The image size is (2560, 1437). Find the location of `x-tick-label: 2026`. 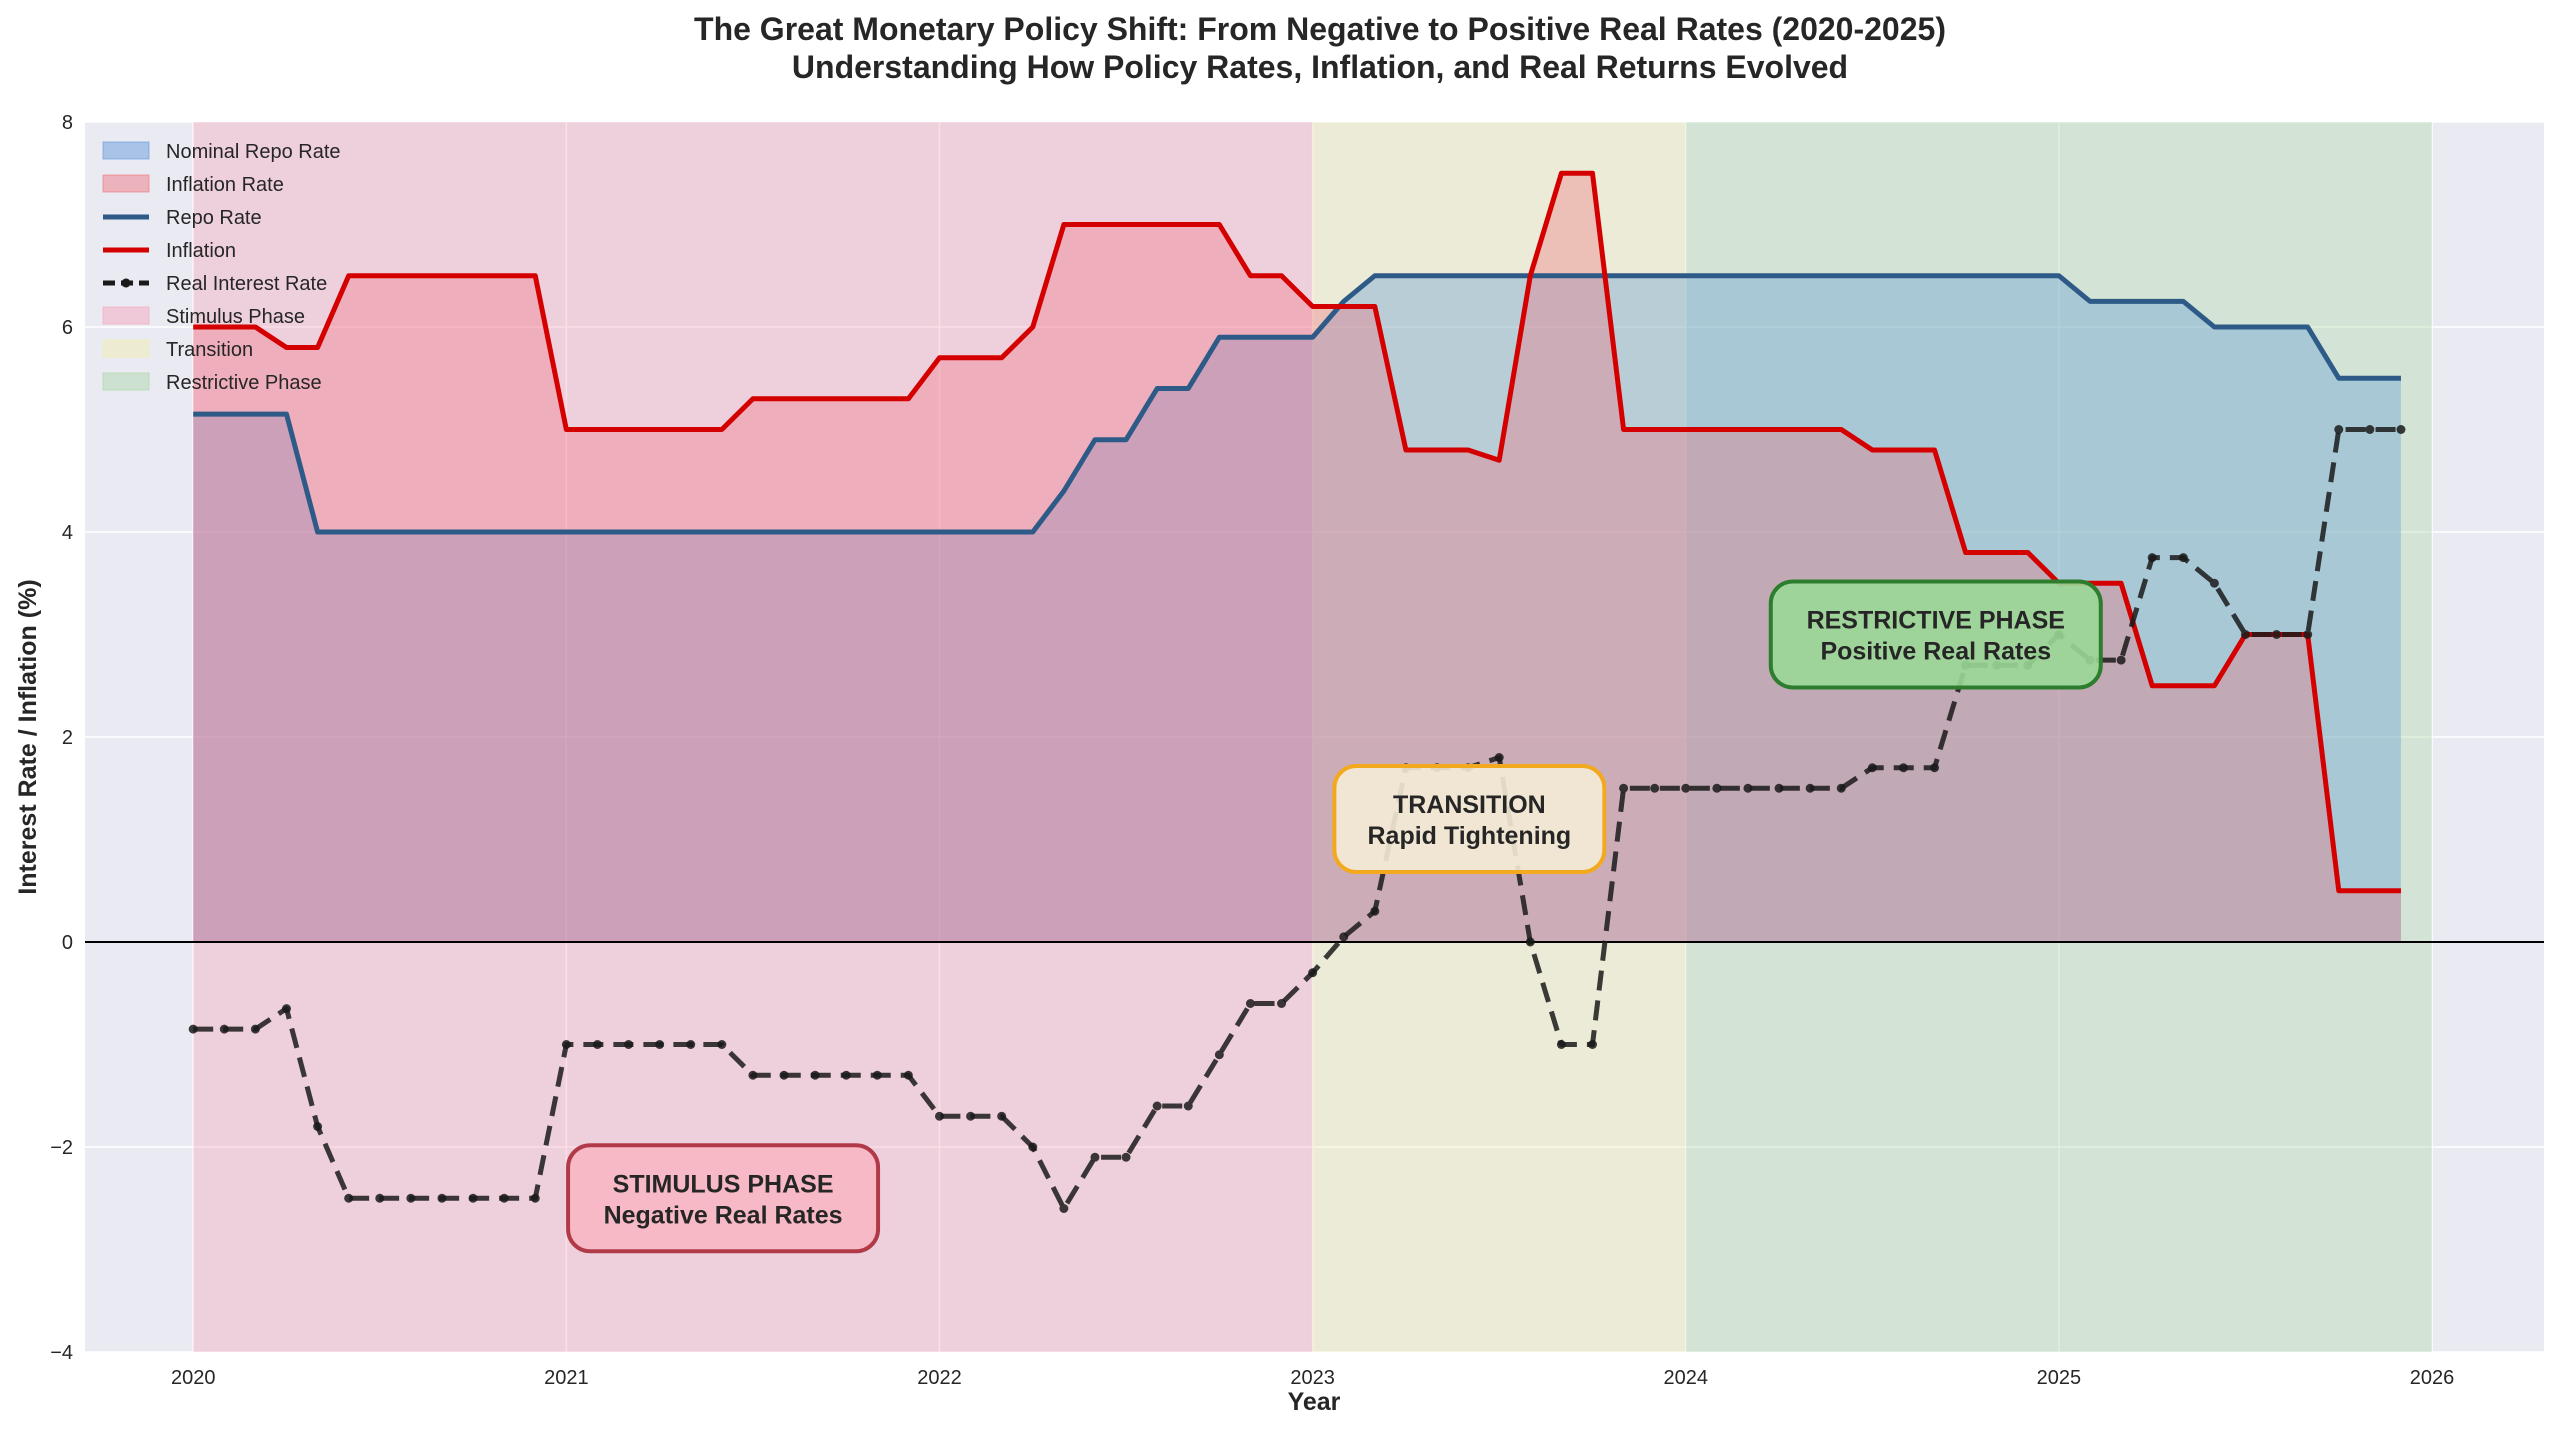

x-tick-label: 2026 is located at coordinates (2432, 1378).